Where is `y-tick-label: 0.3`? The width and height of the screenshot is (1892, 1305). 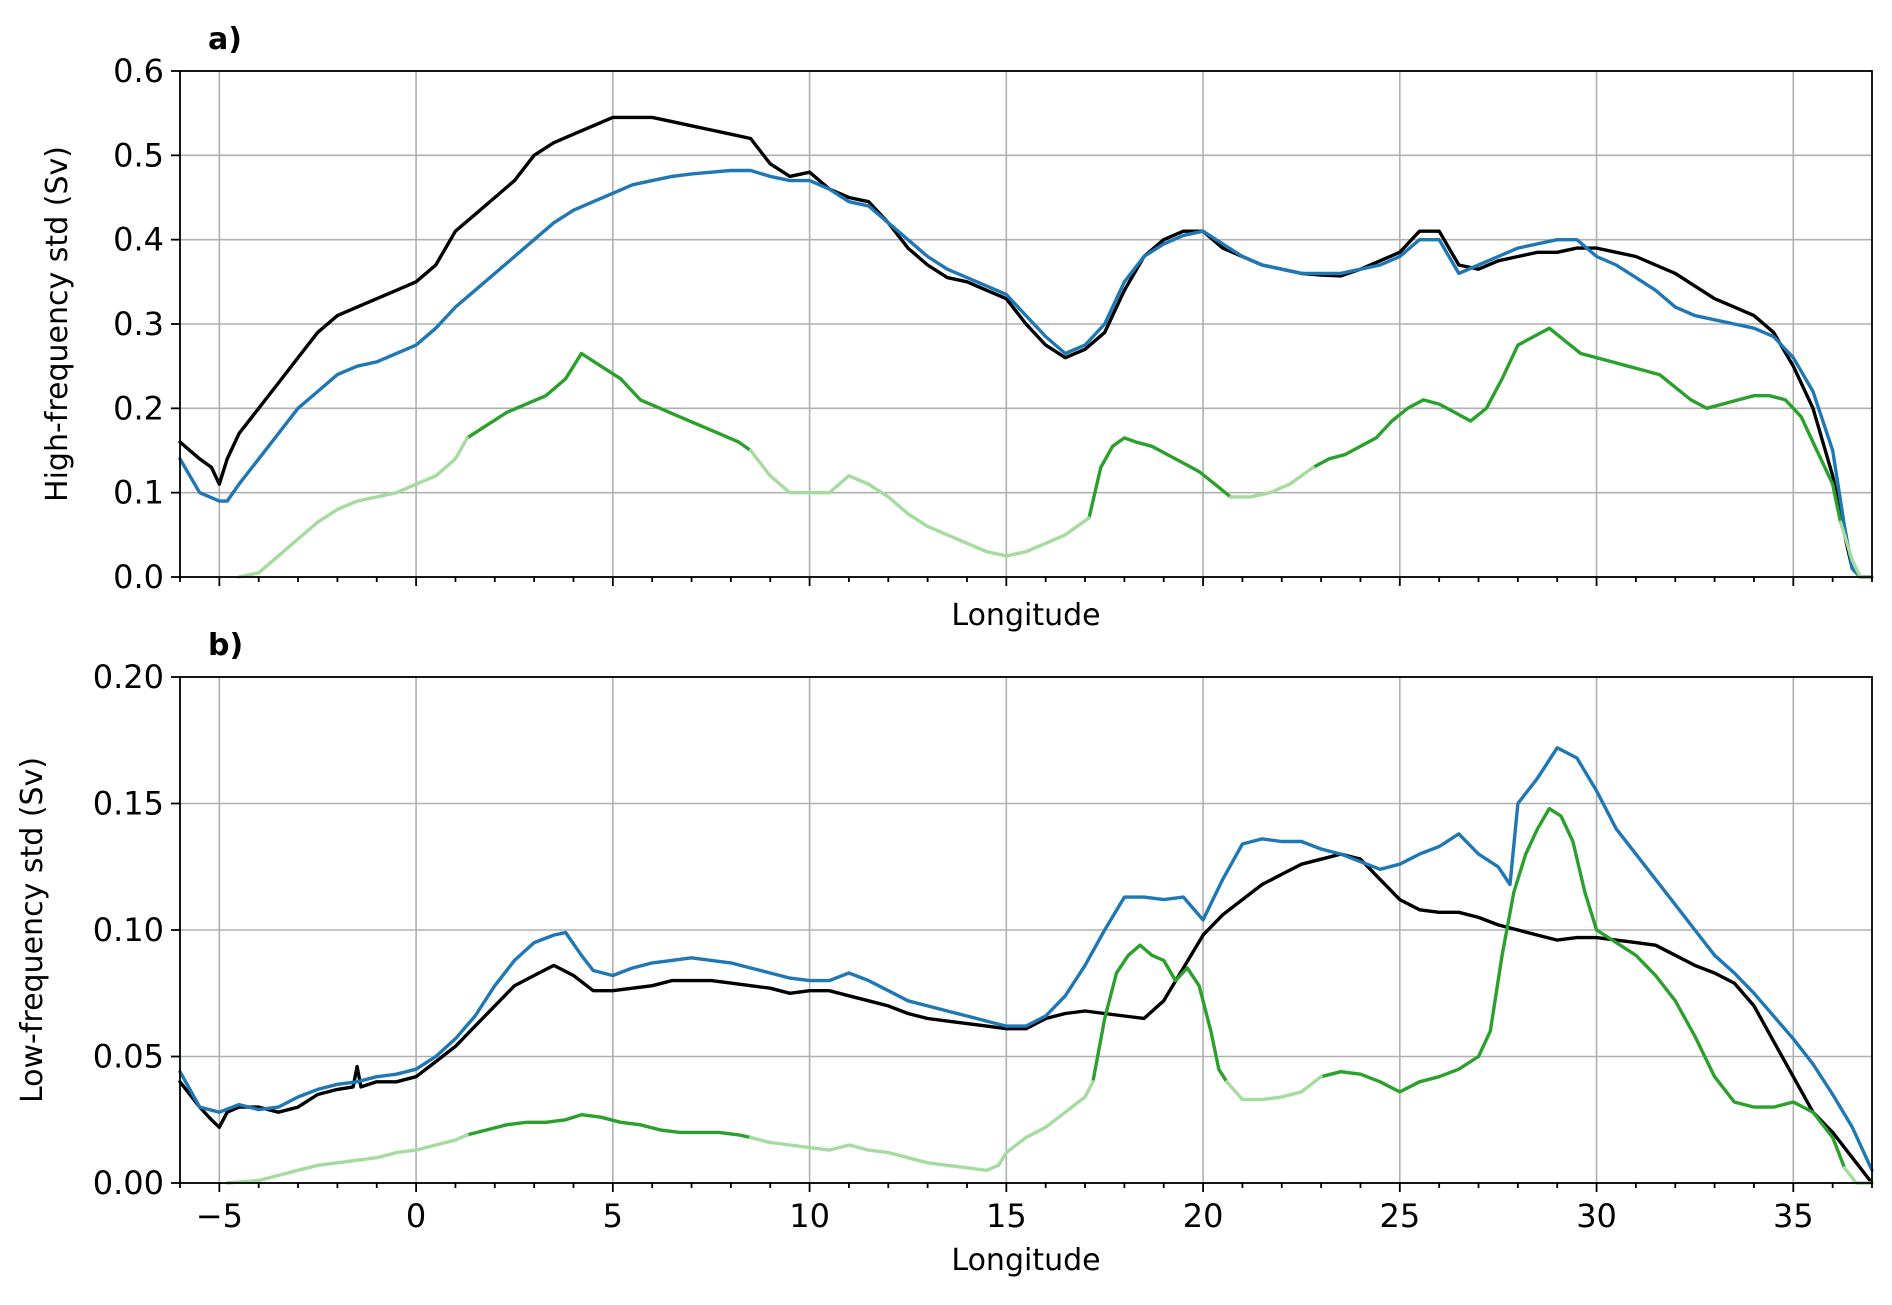 y-tick-label: 0.3 is located at coordinates (138, 324).